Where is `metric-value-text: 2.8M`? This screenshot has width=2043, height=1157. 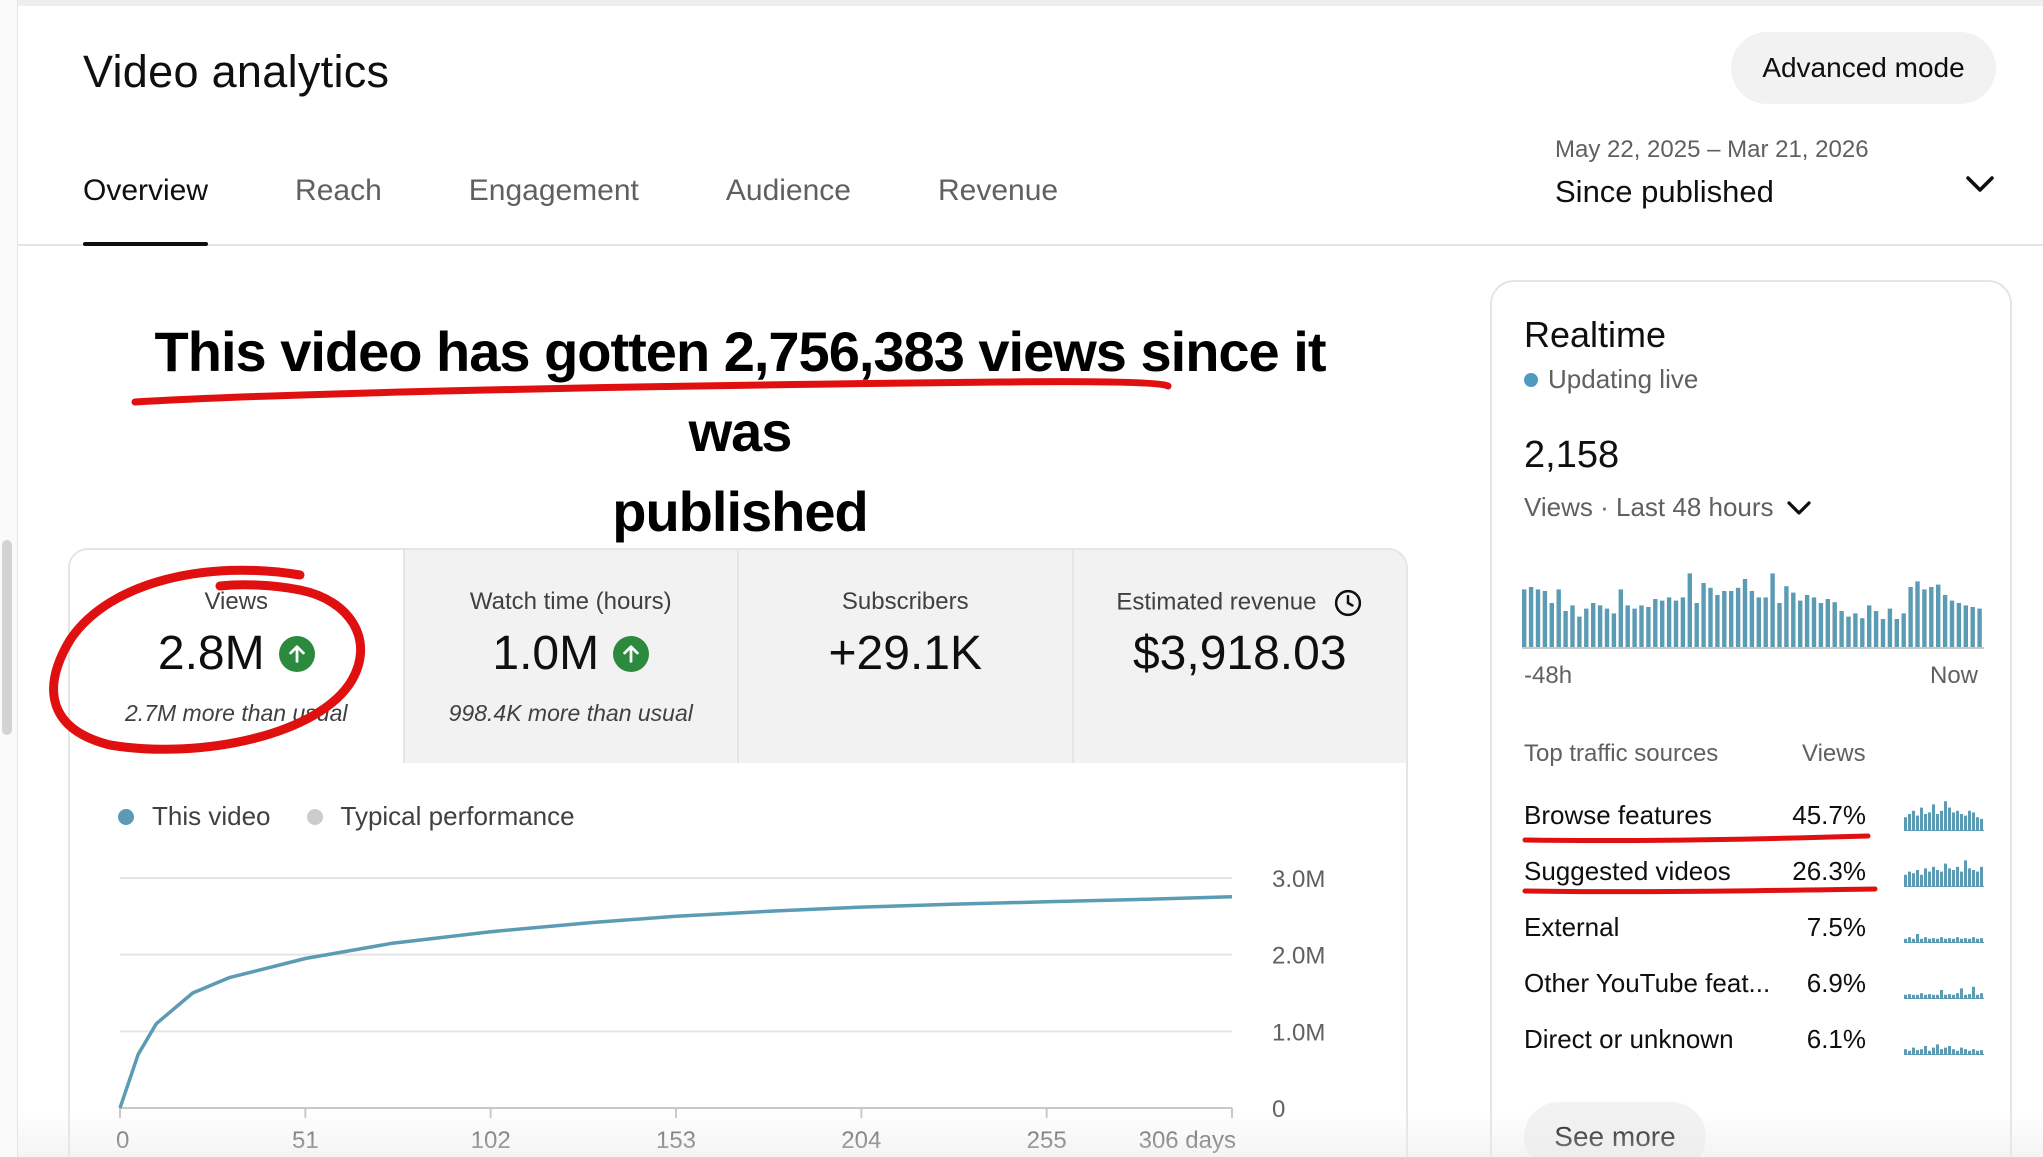
metric-value-text: 2.8M is located at coordinates (211, 653).